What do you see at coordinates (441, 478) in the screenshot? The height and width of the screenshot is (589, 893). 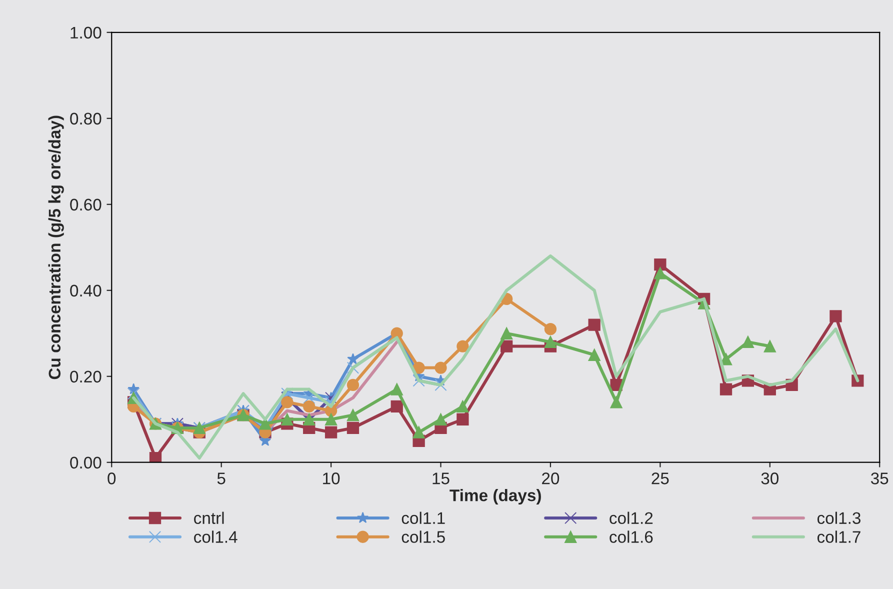 I see `x-tick-label: 15` at bounding box center [441, 478].